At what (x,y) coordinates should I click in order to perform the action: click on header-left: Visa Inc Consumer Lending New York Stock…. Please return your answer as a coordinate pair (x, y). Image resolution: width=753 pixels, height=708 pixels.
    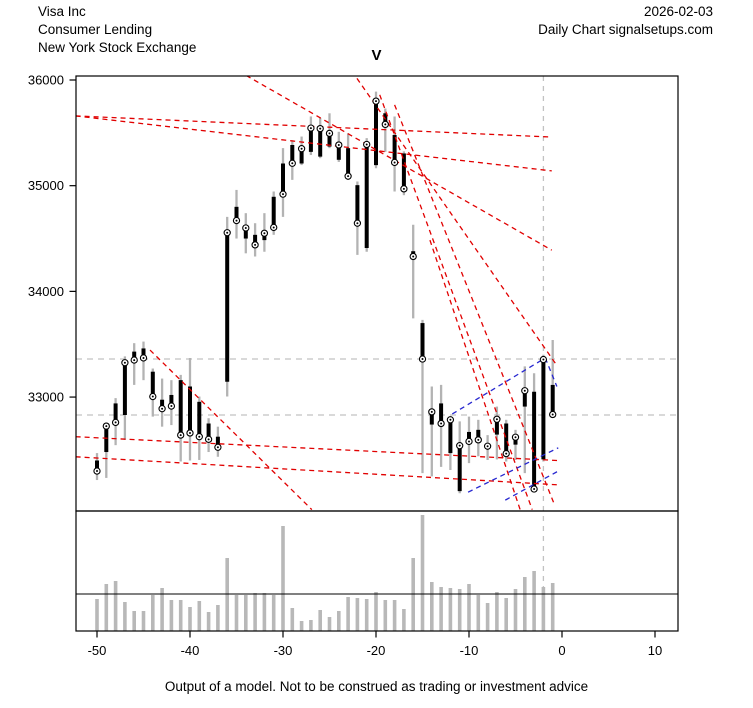
    Looking at the image, I should click on (117, 30).